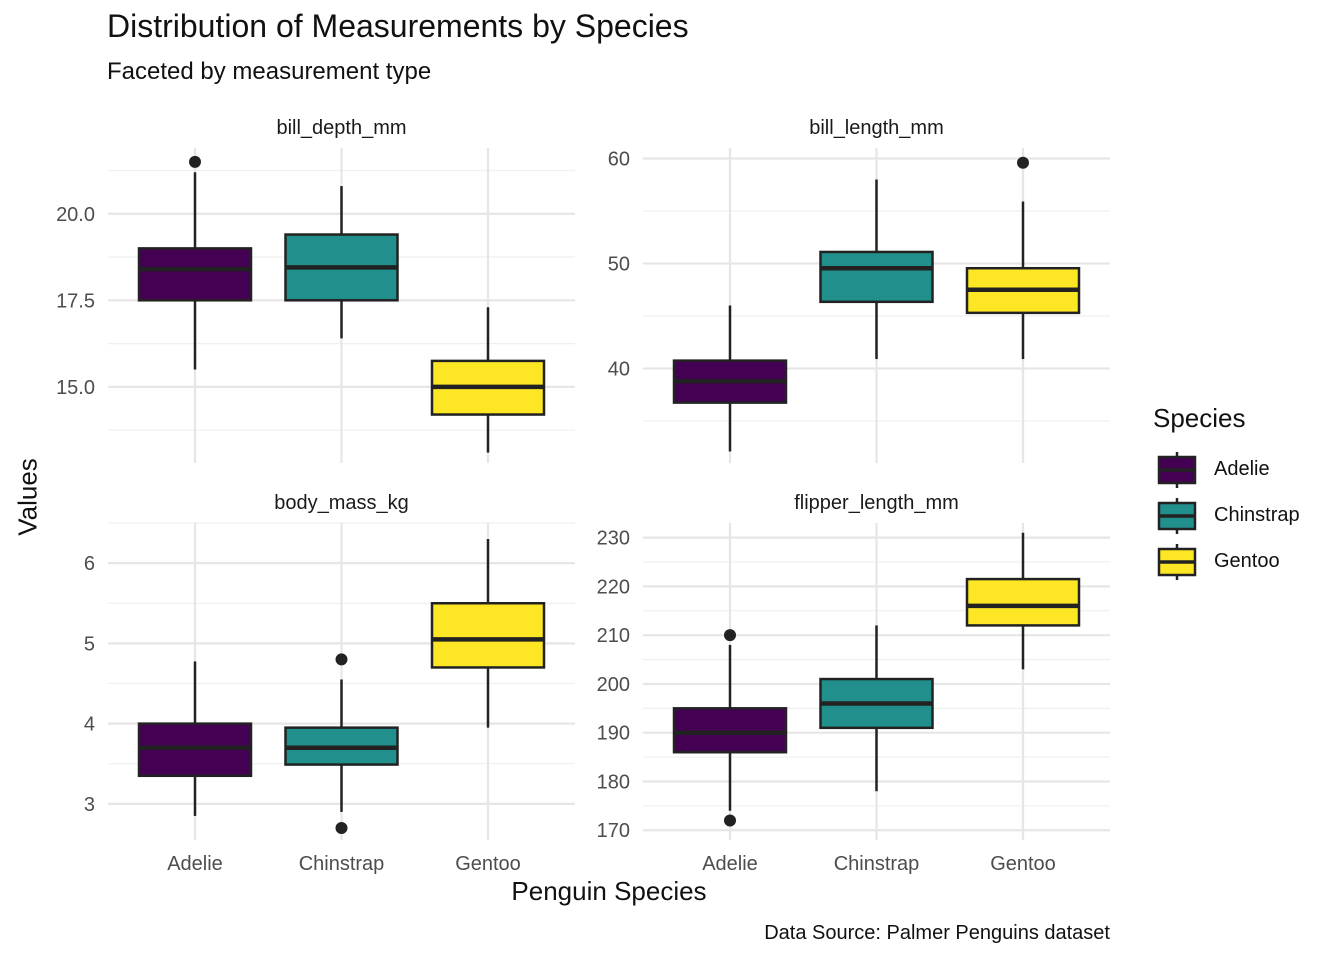  Describe the element at coordinates (341, 503) in the screenshot. I see `facet-strip-label: body_mass_kg` at that location.